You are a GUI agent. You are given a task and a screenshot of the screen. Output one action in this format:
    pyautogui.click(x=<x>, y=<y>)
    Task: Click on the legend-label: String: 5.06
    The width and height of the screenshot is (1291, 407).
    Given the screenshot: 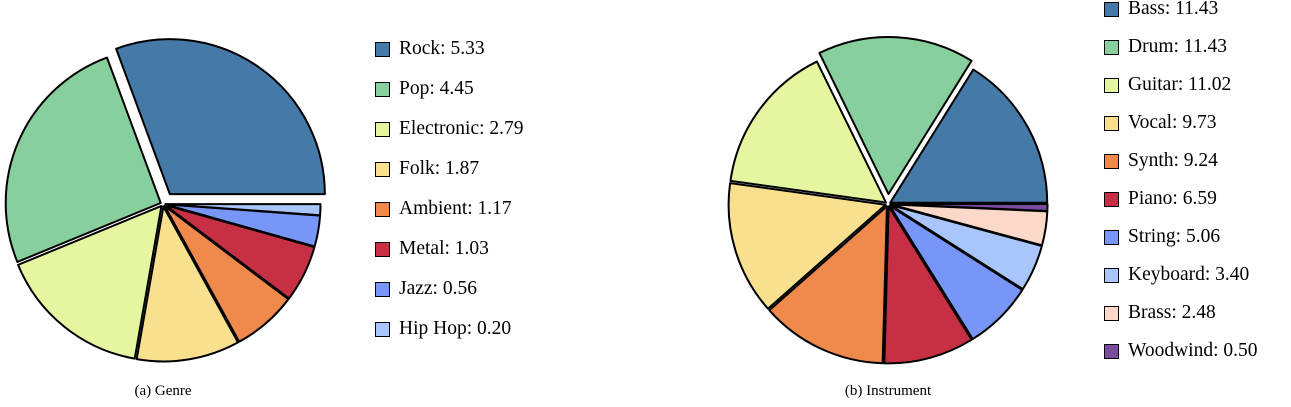 What is the action you would take?
    pyautogui.click(x=1174, y=236)
    